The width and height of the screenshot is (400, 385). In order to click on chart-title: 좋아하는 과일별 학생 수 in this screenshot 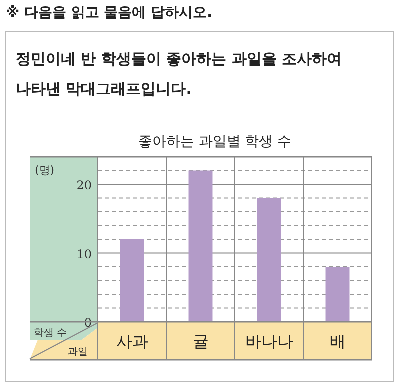, I will do `click(215, 142)`.